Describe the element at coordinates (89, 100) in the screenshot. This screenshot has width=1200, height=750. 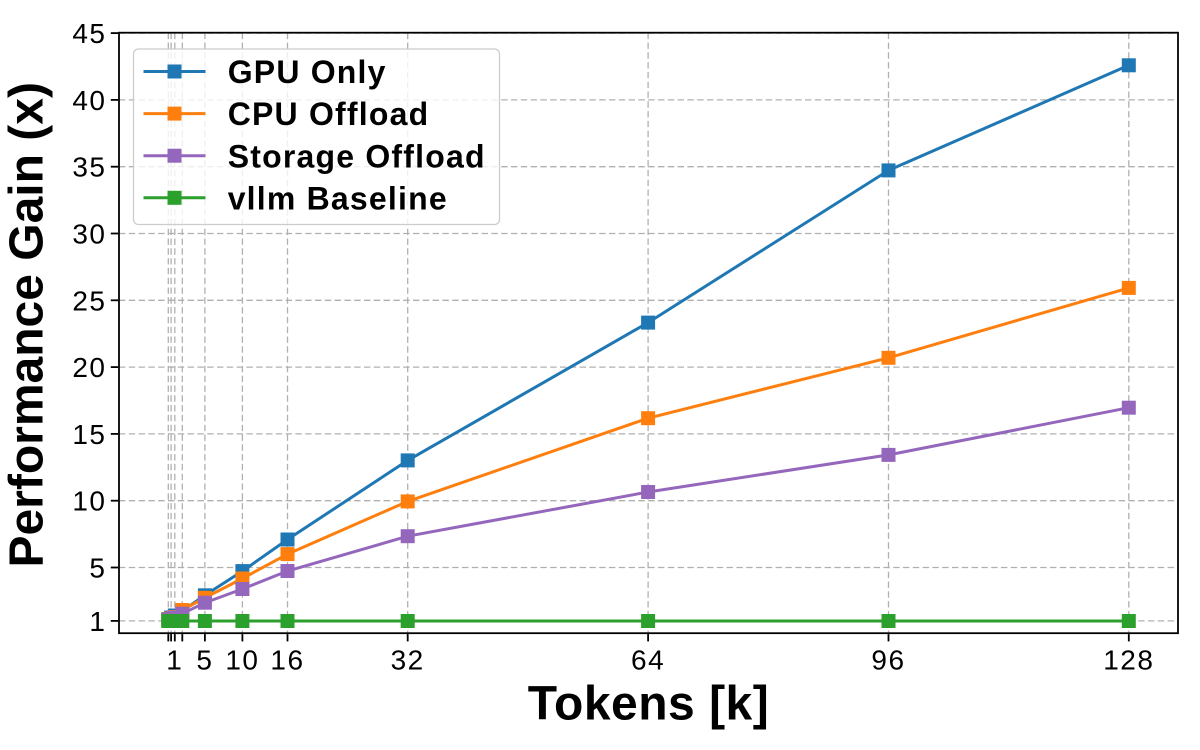
I see `svg-text: 40` at that location.